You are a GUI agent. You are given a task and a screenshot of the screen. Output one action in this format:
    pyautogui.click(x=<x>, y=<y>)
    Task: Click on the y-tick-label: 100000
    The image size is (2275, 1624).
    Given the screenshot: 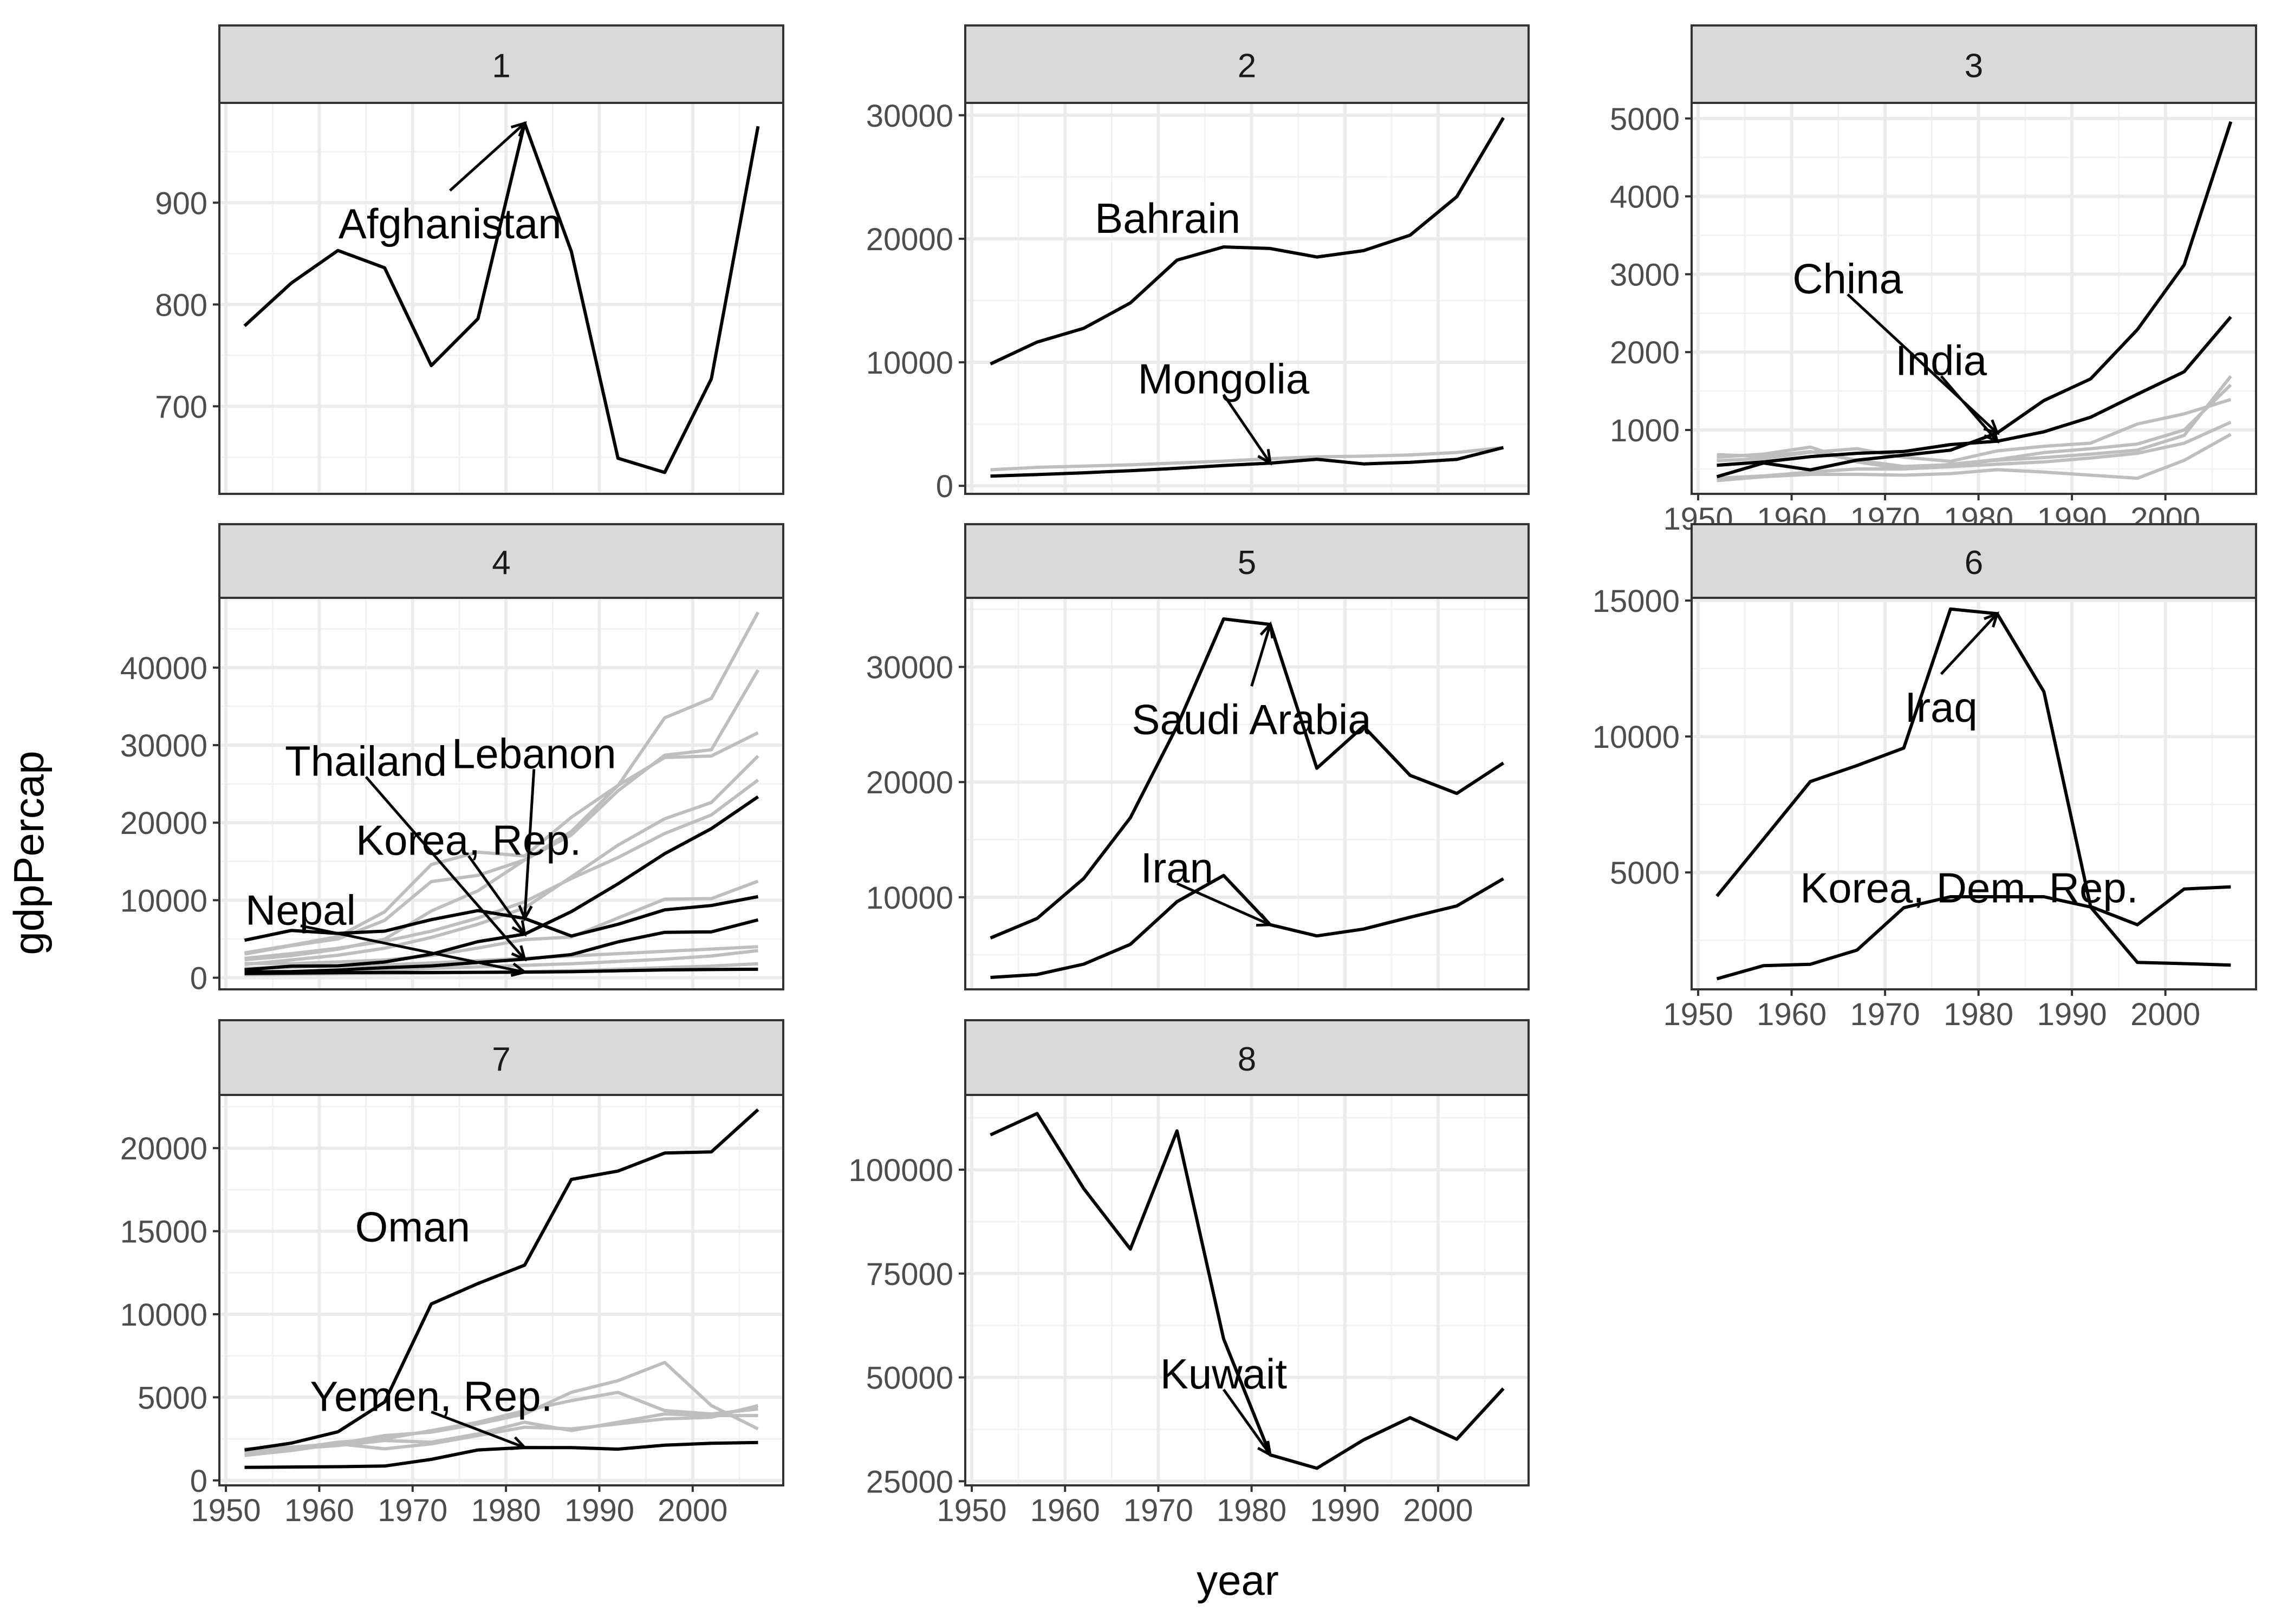 What is the action you would take?
    pyautogui.click(x=900, y=1170)
    